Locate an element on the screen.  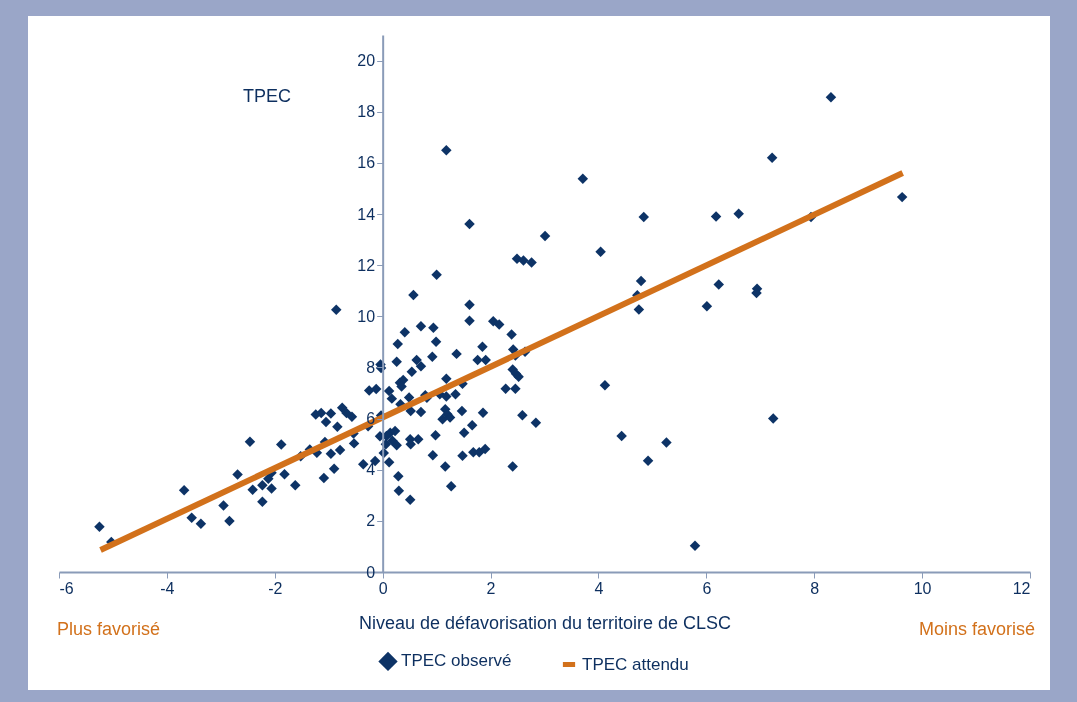
x-tick-label: -6 is located at coordinates (66, 588).